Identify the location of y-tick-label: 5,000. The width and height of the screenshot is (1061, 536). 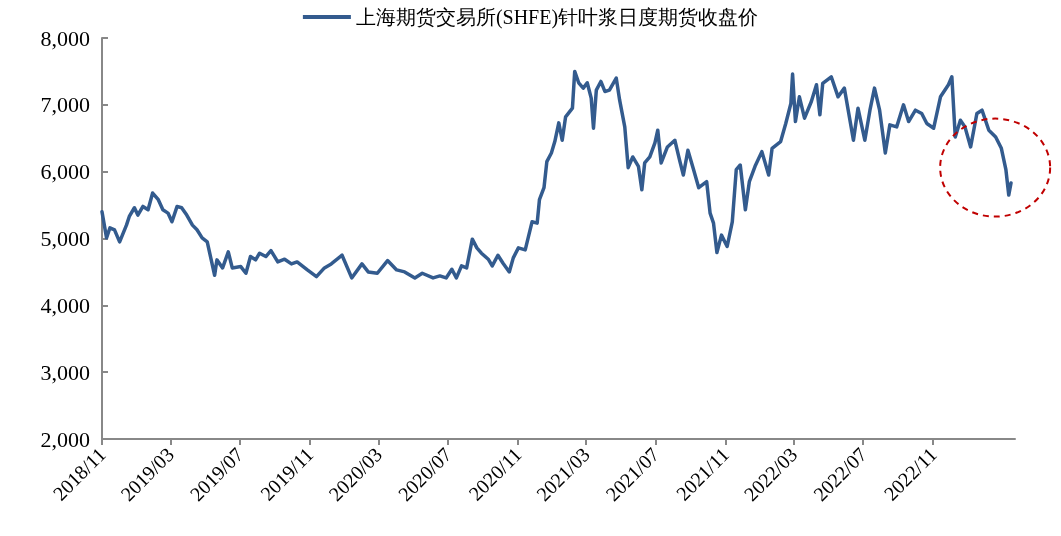
(65, 238).